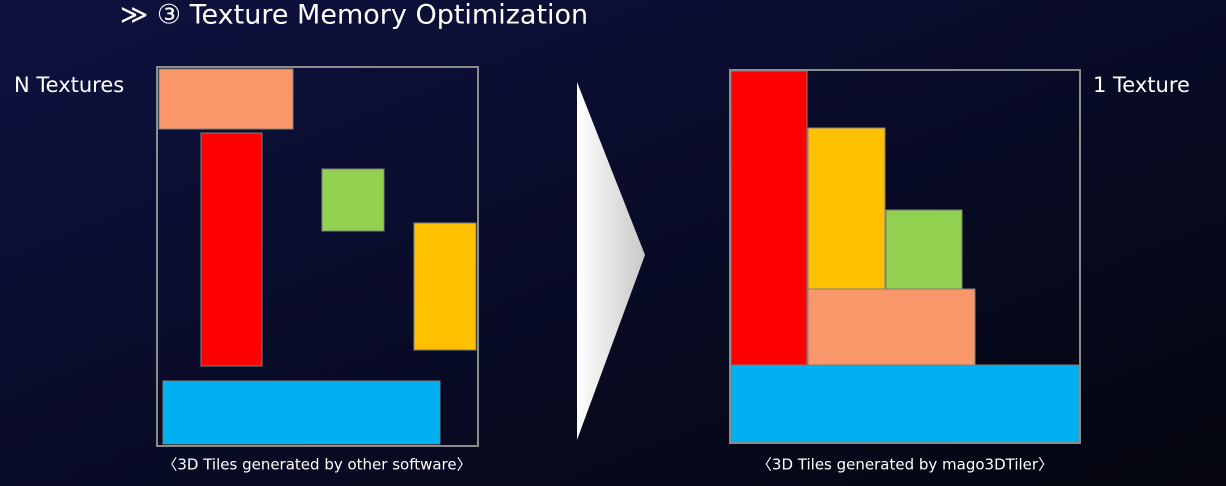 This screenshot has height=486, width=1226. What do you see at coordinates (905, 465) in the screenshot?
I see `right-caption: 〈3D Tiles generated by mago3DTiler〉` at bounding box center [905, 465].